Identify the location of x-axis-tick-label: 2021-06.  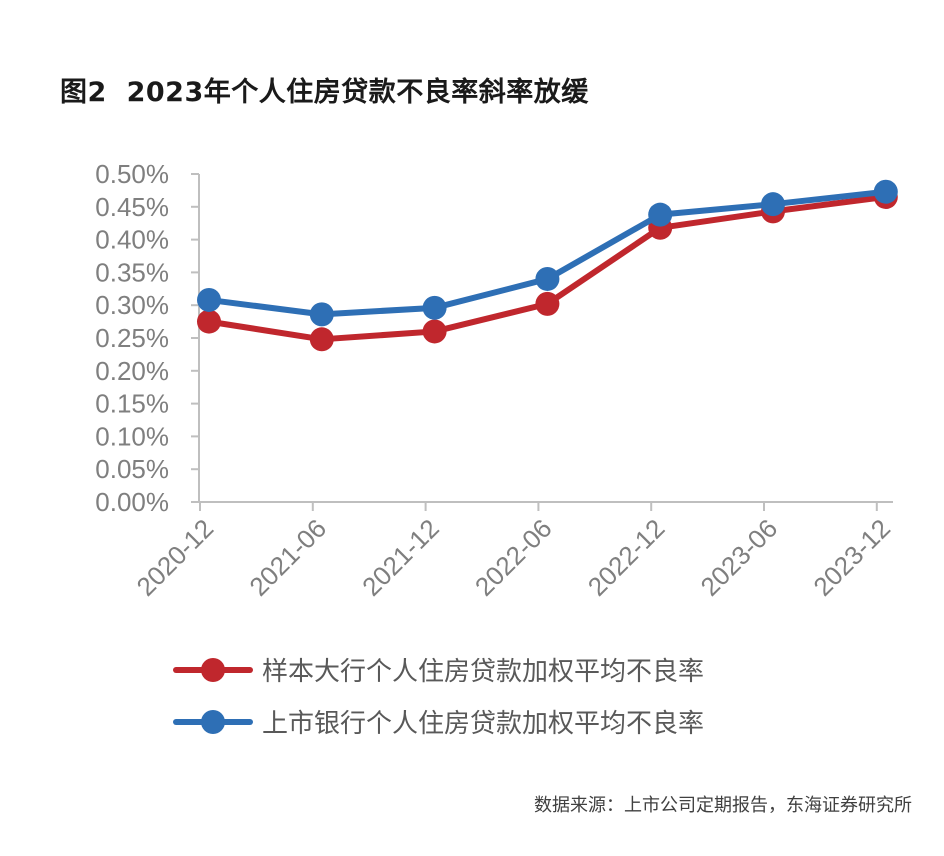
(287, 557).